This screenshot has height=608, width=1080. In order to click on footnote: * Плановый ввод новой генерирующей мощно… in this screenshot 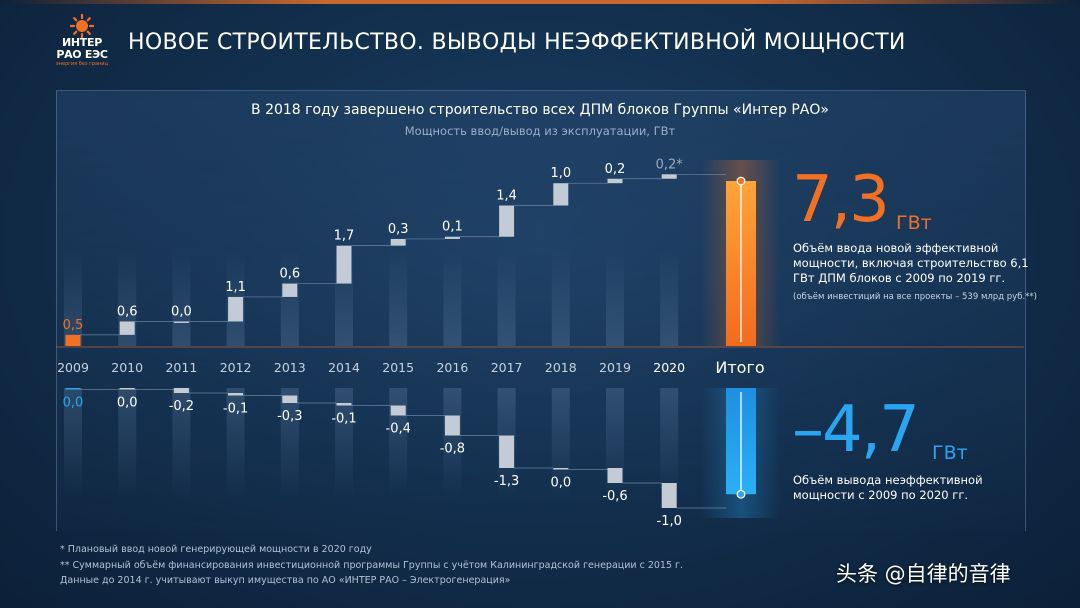, I will do `click(216, 549)`.